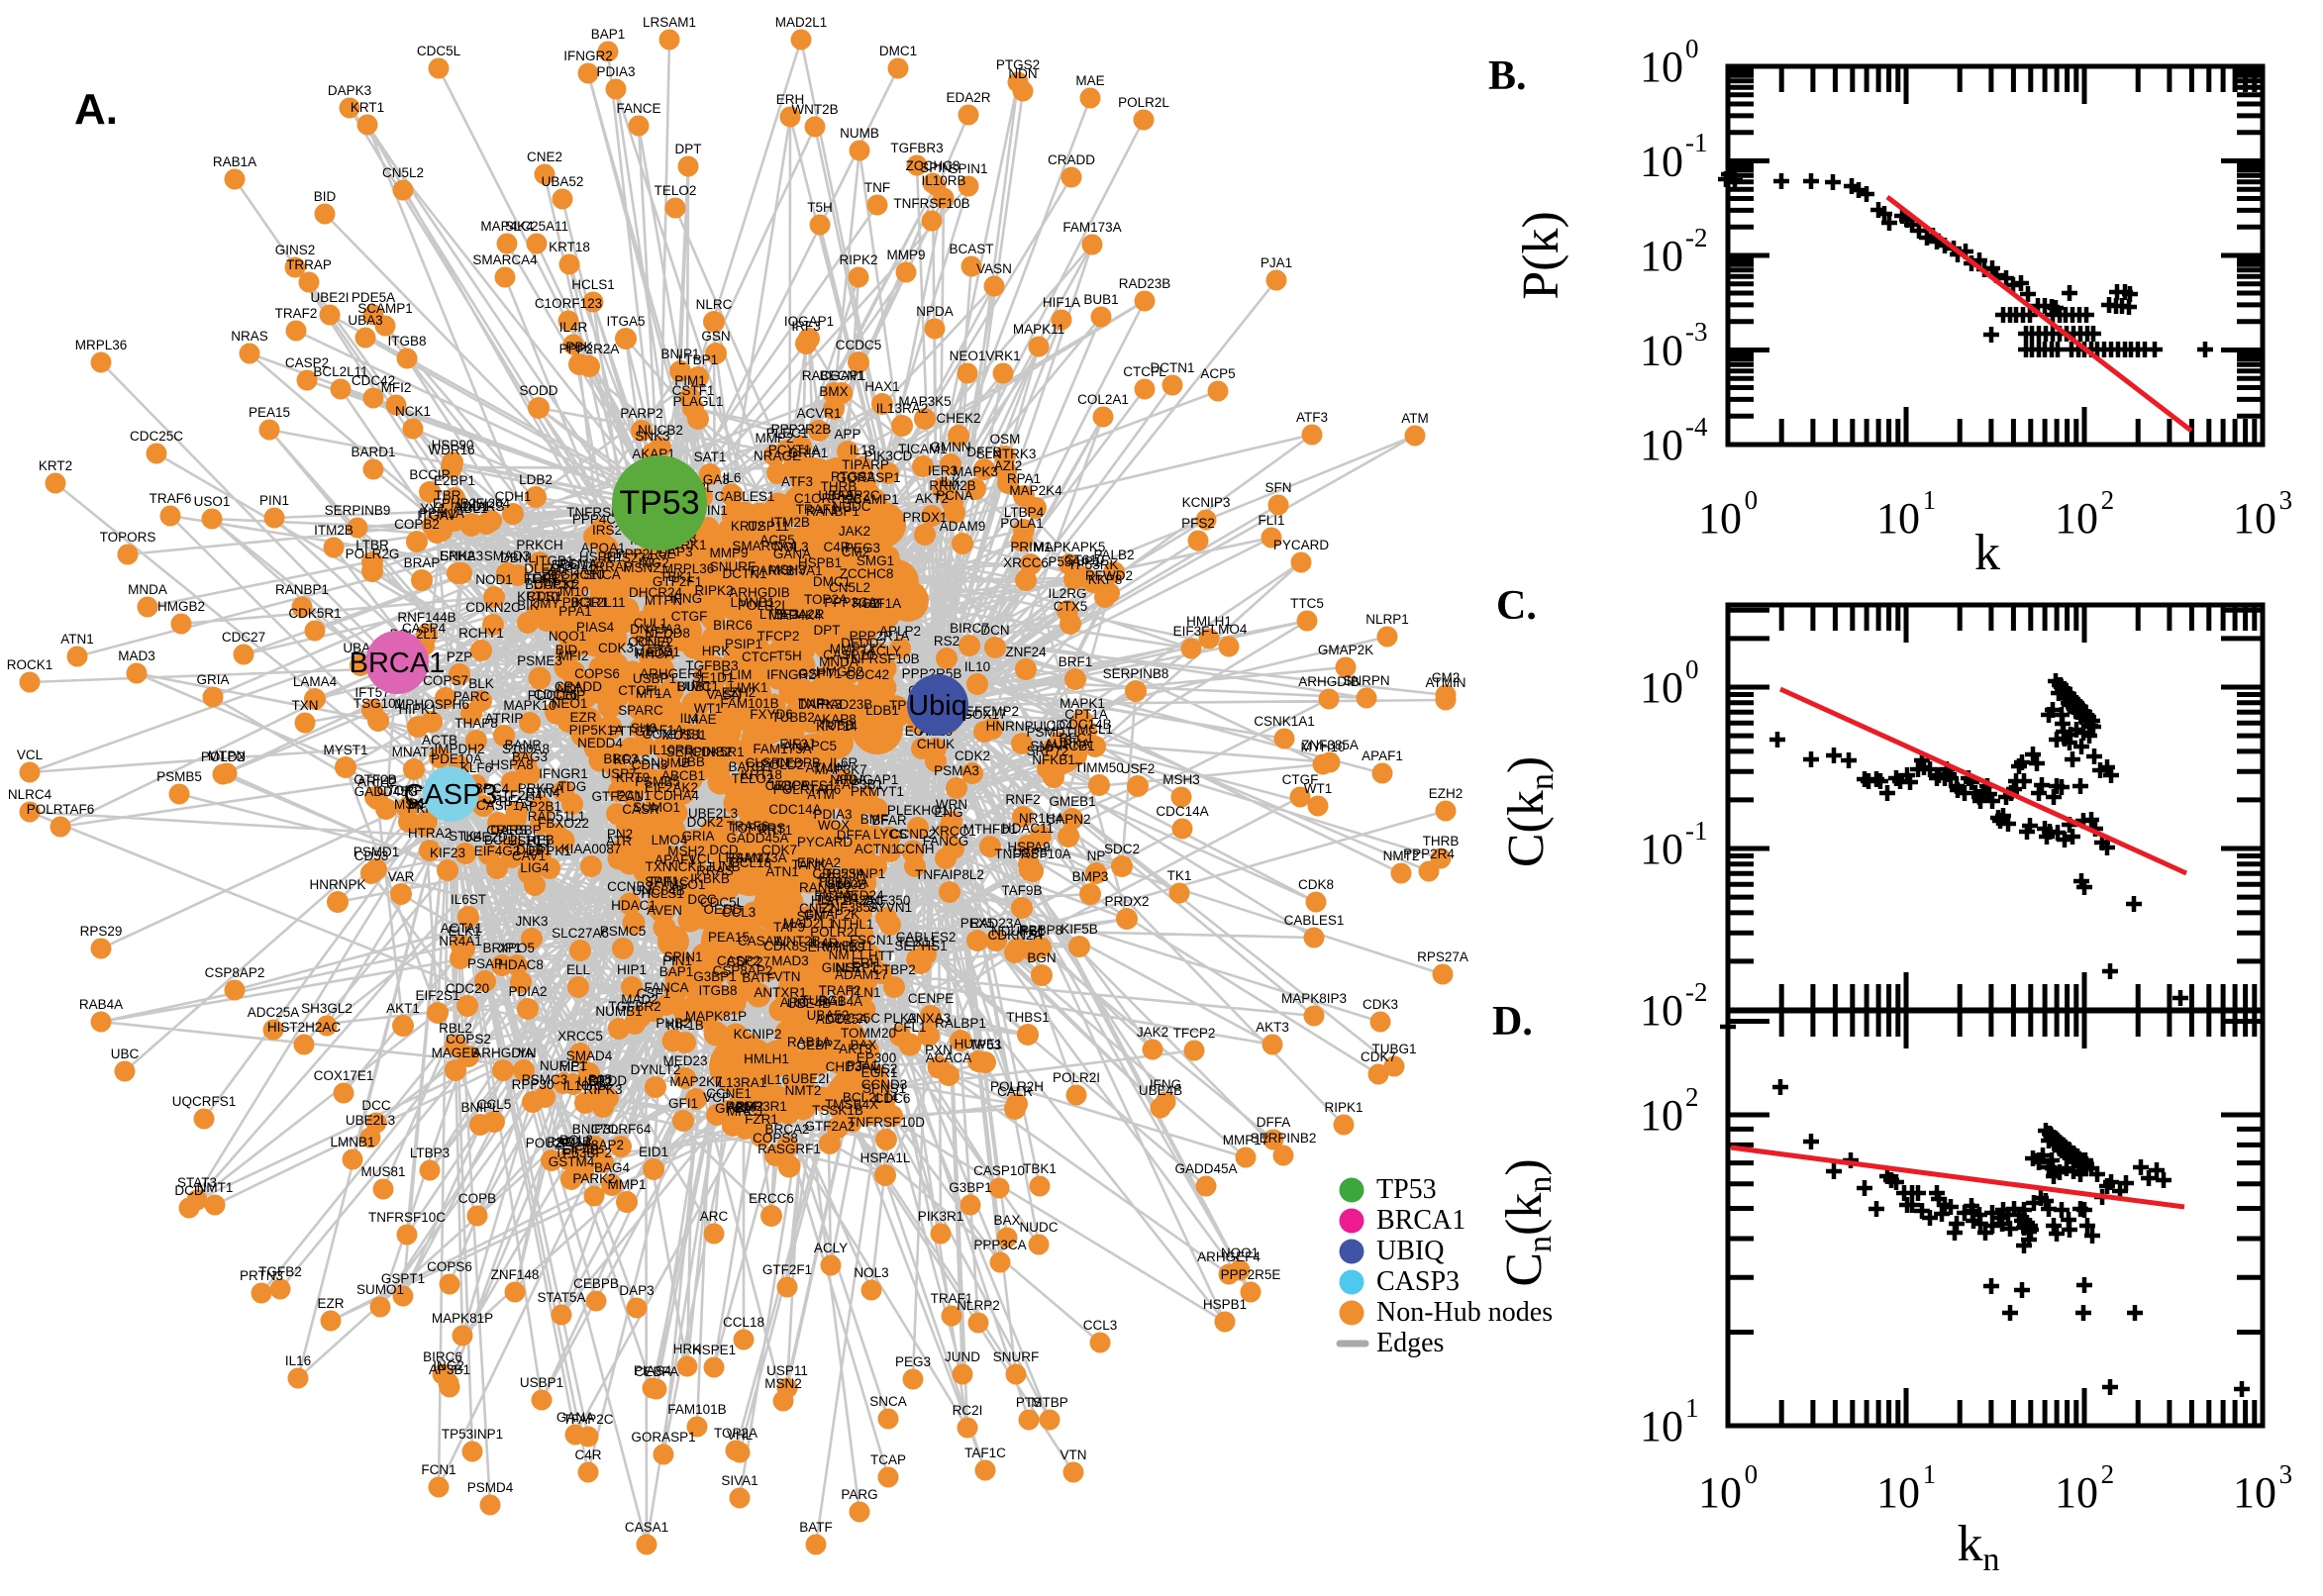 The height and width of the screenshot is (1596, 2323). I want to click on svg-text: VRK1, so click(1003, 356).